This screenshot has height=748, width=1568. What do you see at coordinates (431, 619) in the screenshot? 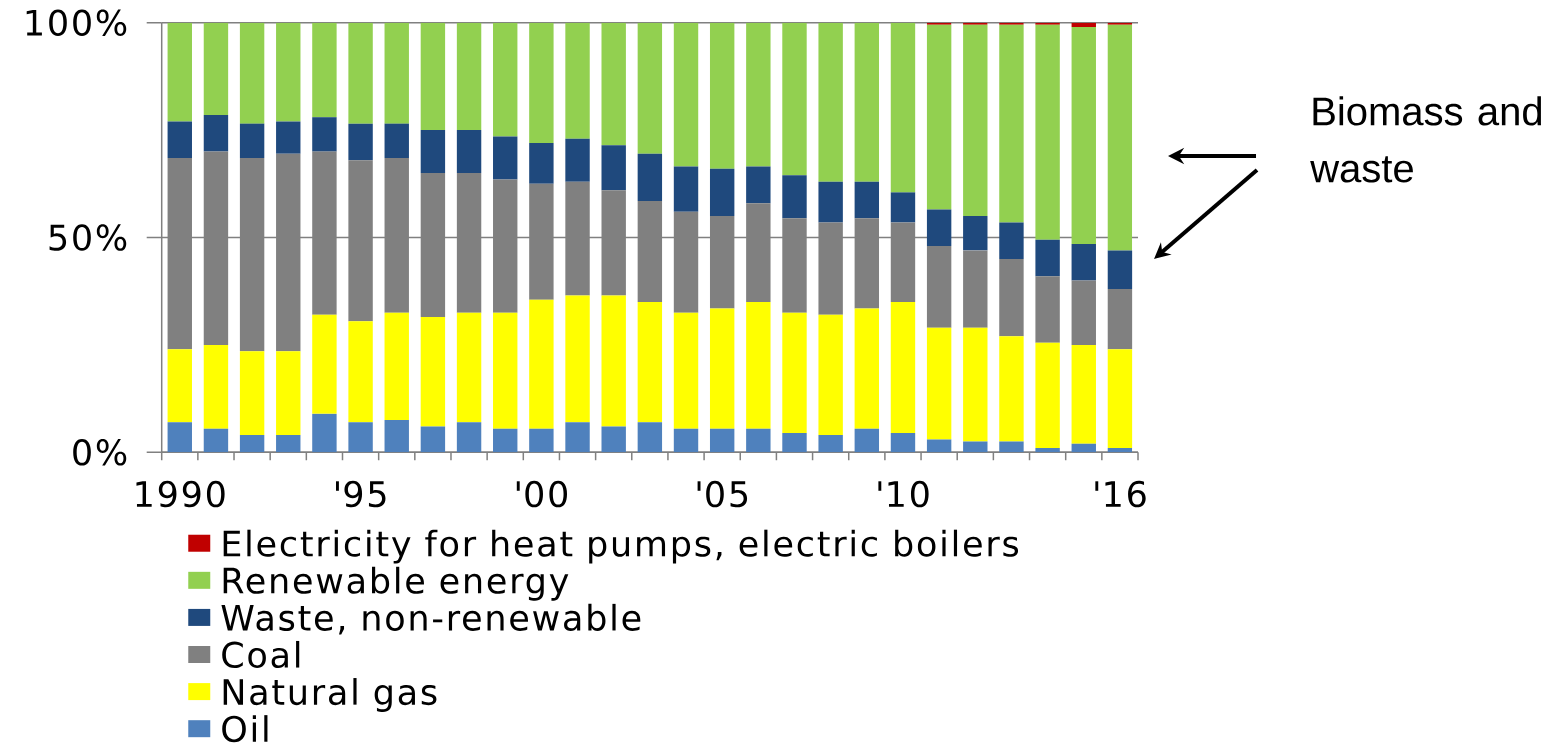
I see `legend-label: Waste, non-renewable` at bounding box center [431, 619].